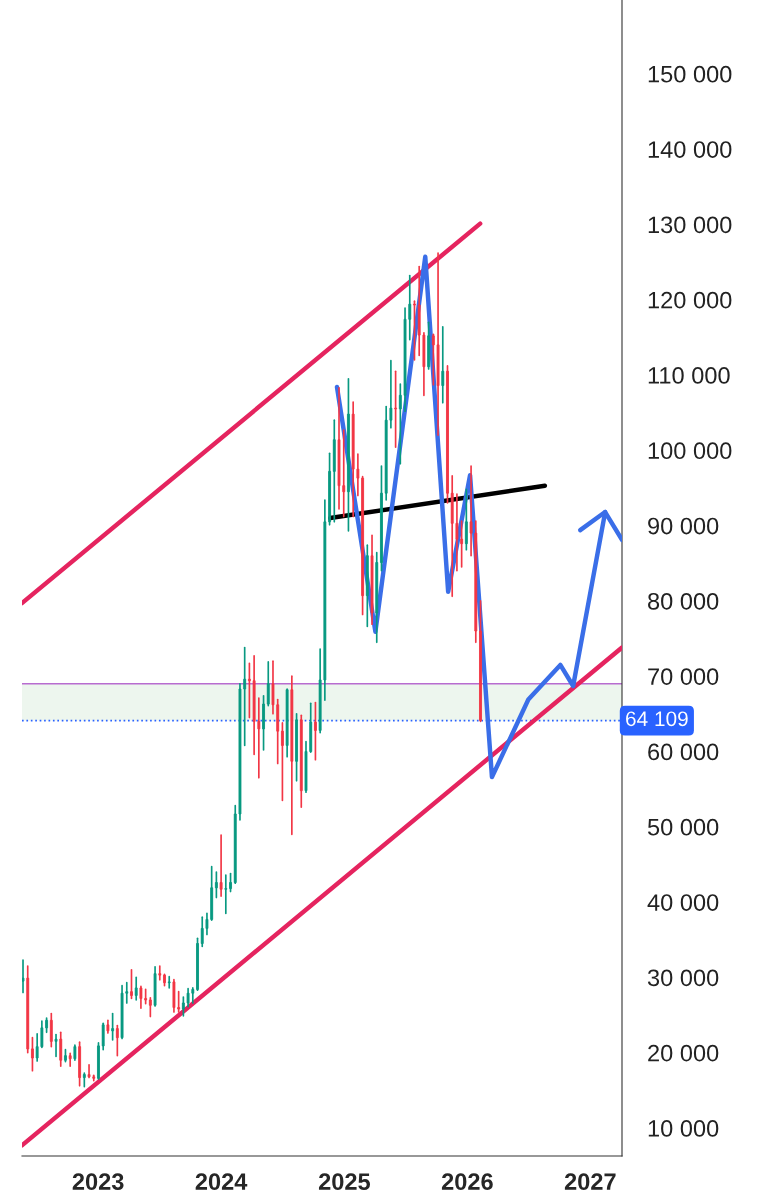  What do you see at coordinates (590, 1182) in the screenshot?
I see `x-tick-label: 2027` at bounding box center [590, 1182].